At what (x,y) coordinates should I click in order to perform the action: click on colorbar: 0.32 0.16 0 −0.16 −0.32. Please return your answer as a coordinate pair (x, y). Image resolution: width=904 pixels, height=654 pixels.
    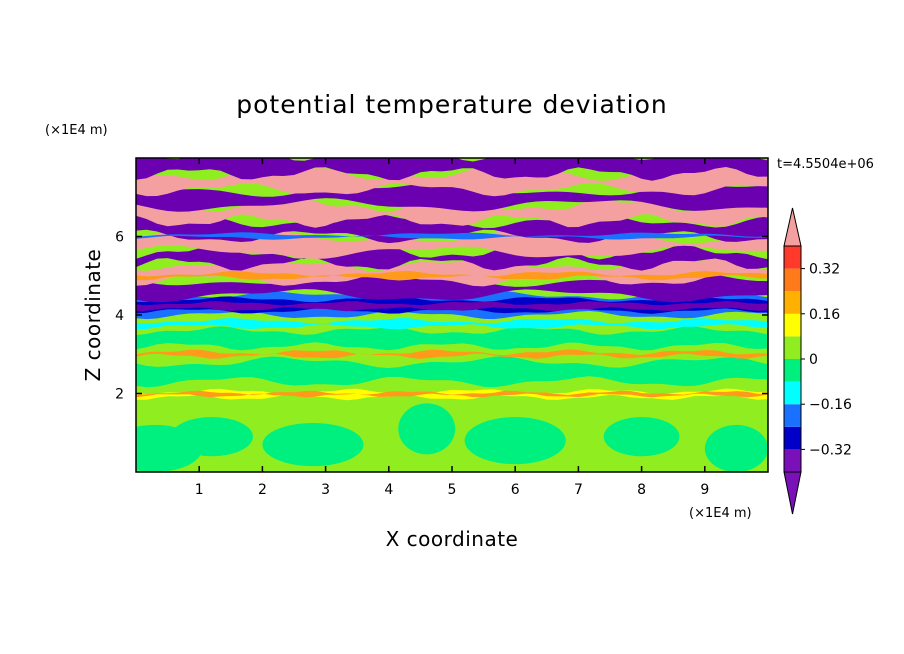
    Looking at the image, I should click on (817, 361).